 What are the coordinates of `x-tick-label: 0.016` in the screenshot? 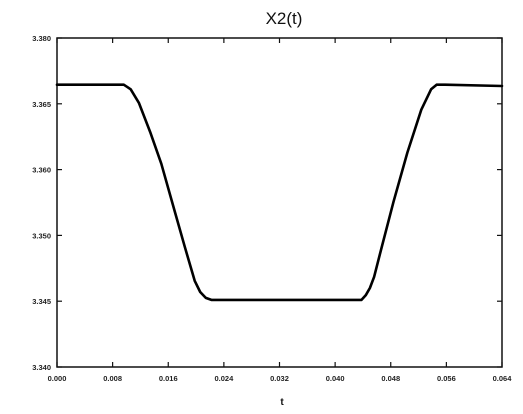 It's located at (168, 378).